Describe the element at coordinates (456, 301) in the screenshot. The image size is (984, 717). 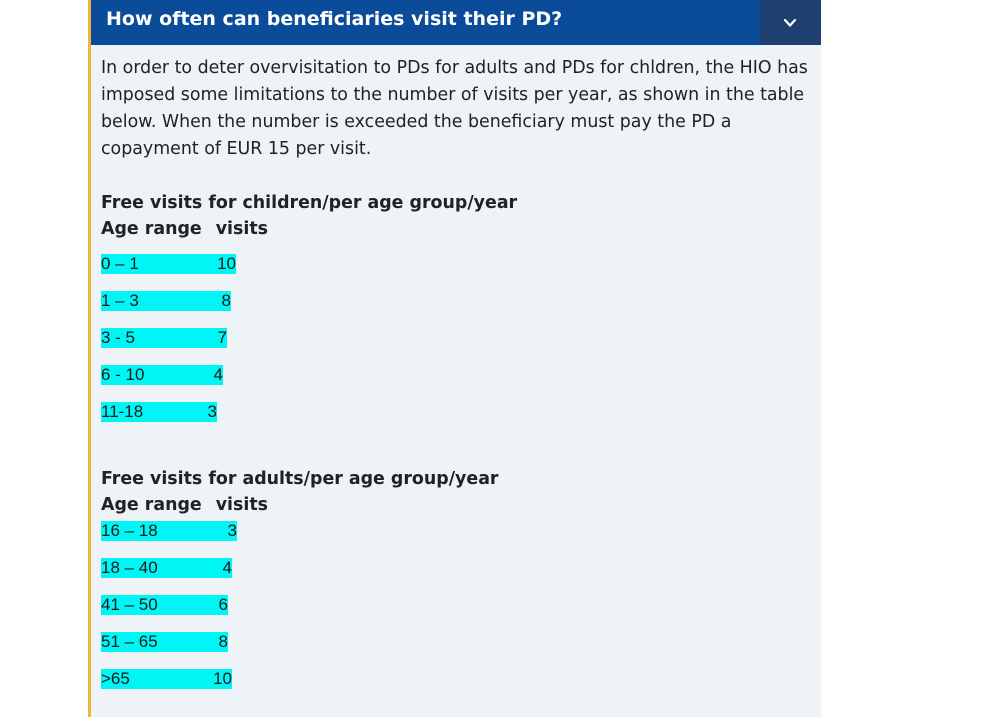
I see `table-row: 1 – 3 8` at that location.